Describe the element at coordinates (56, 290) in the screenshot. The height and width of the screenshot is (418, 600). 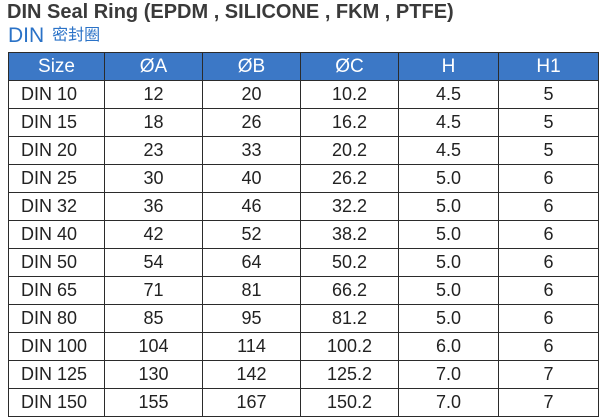
I see `cell-size: DIN 65` at that location.